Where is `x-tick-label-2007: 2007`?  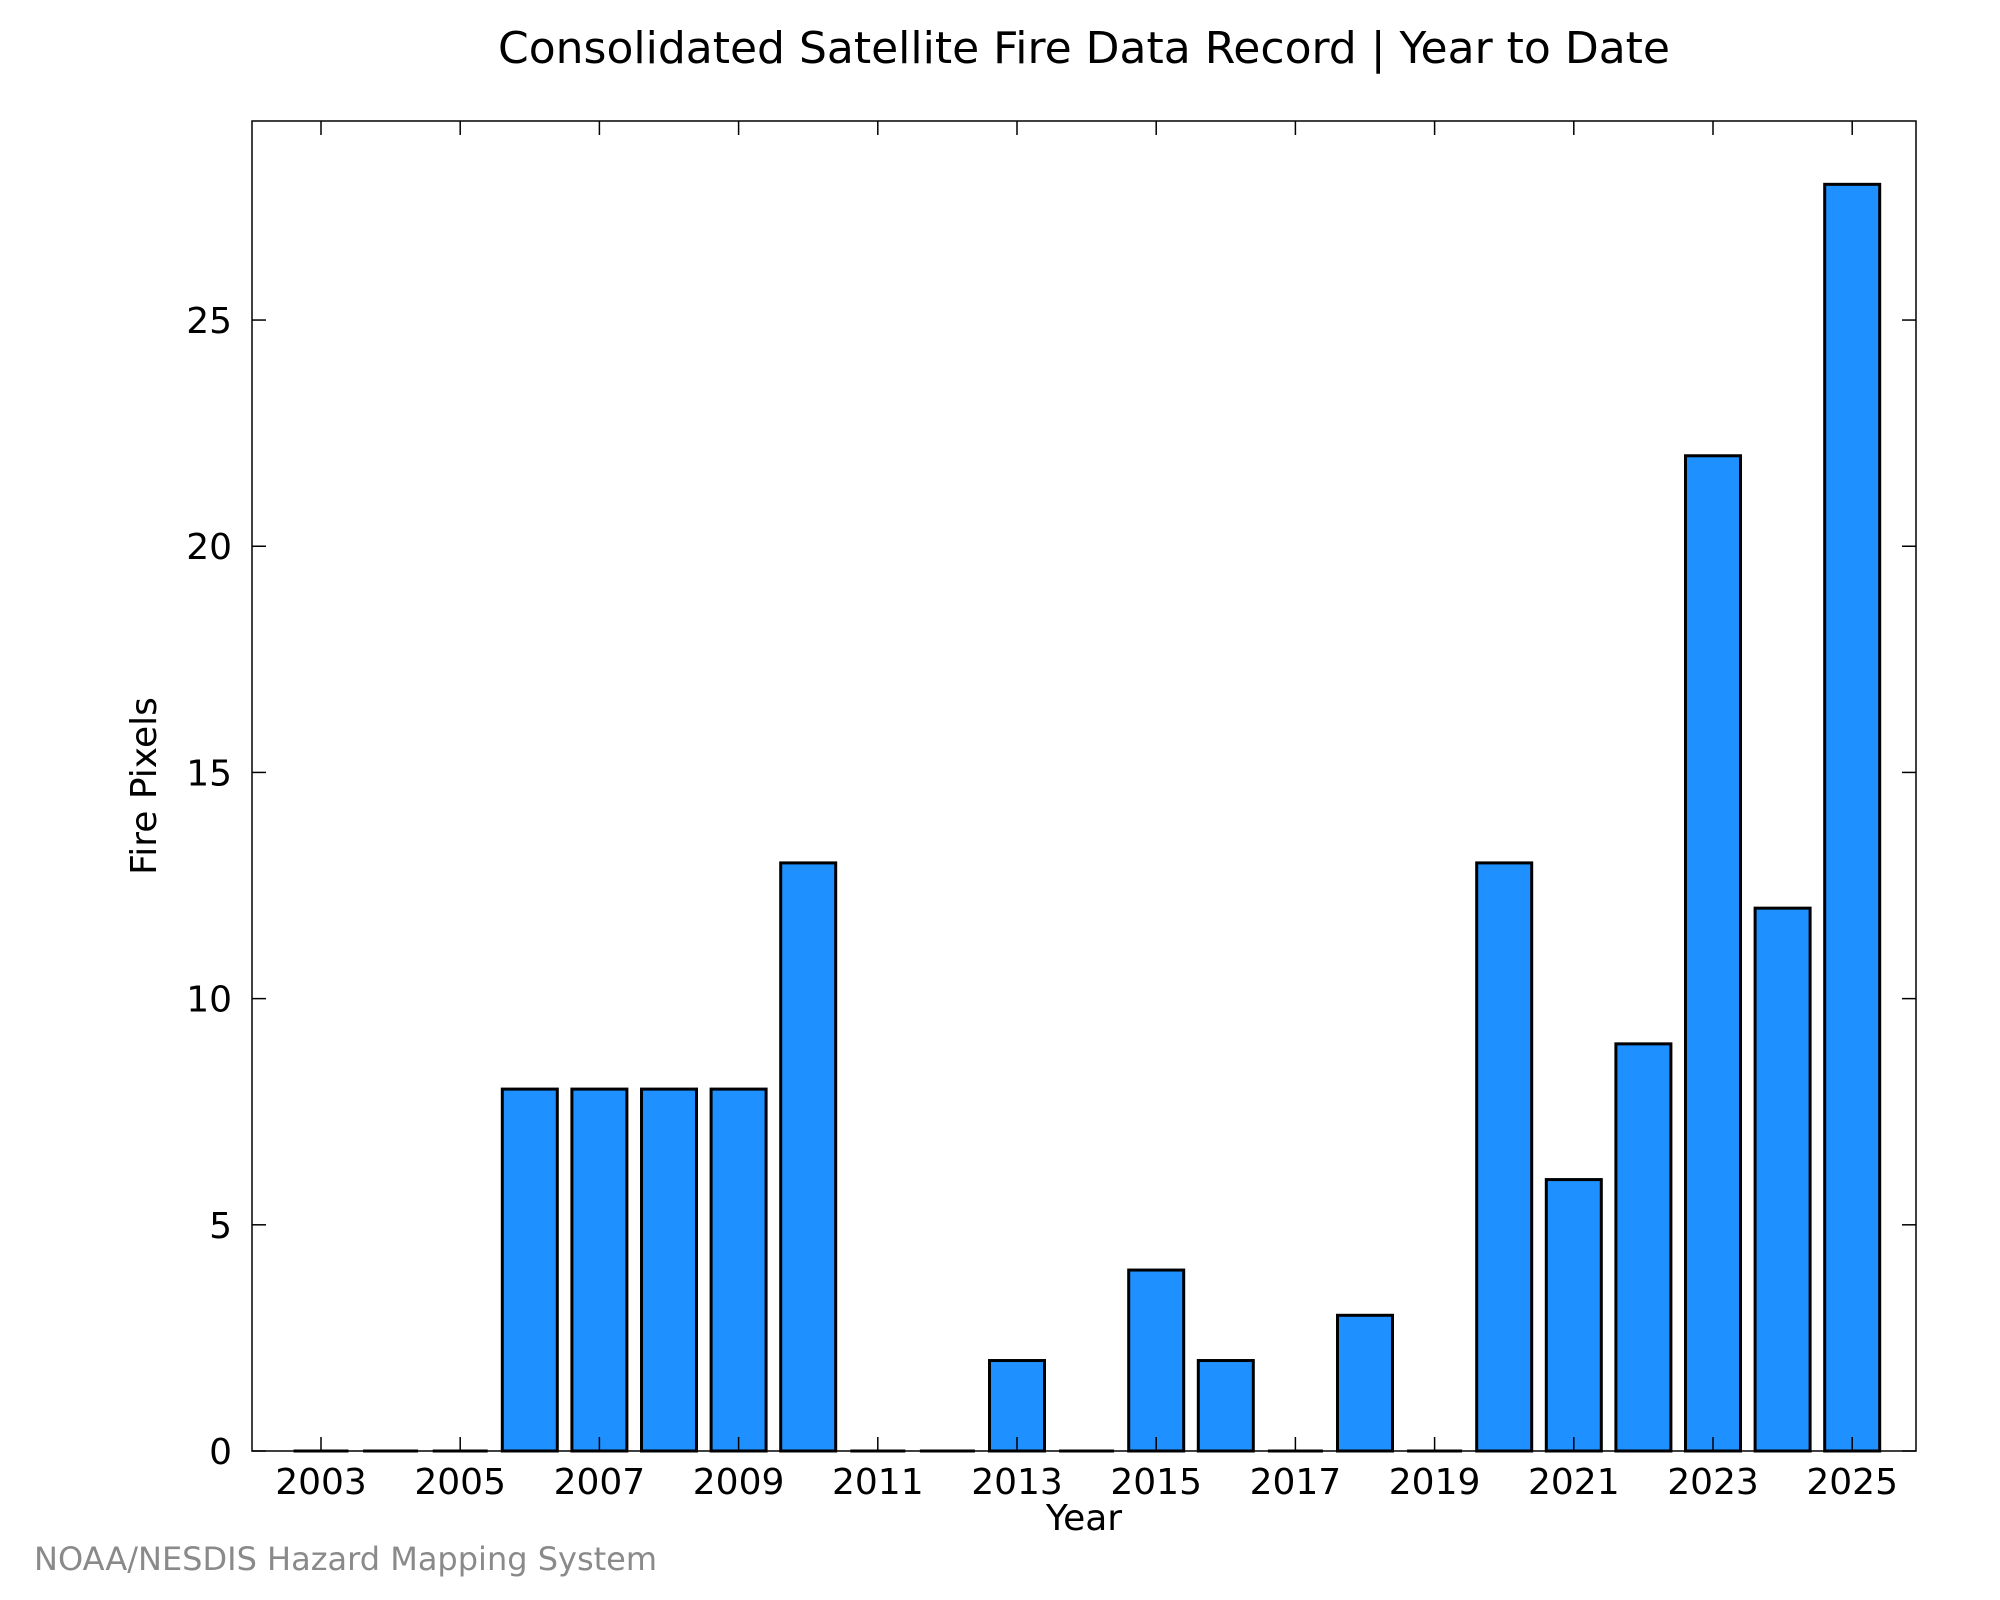 x-tick-label-2007: 2007 is located at coordinates (600, 1482).